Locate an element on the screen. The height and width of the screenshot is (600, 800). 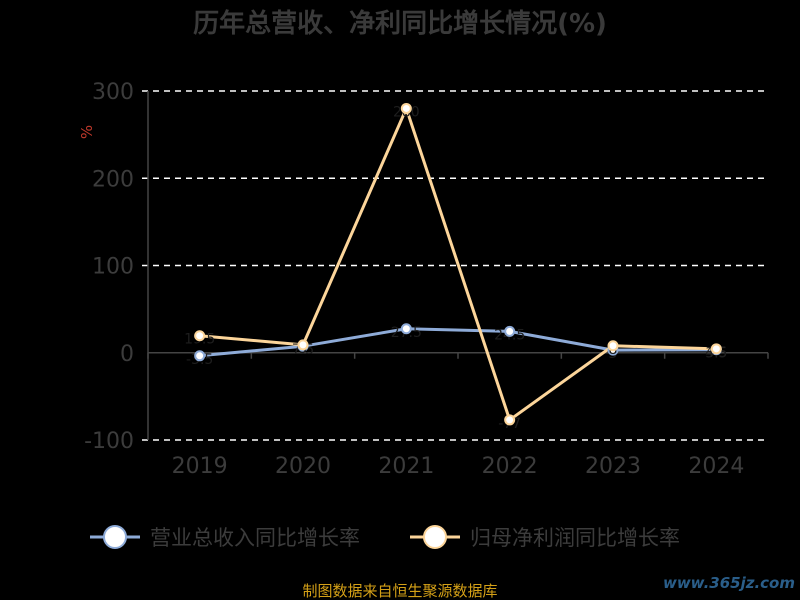
y-tick-label: 100 is located at coordinates (113, 267).